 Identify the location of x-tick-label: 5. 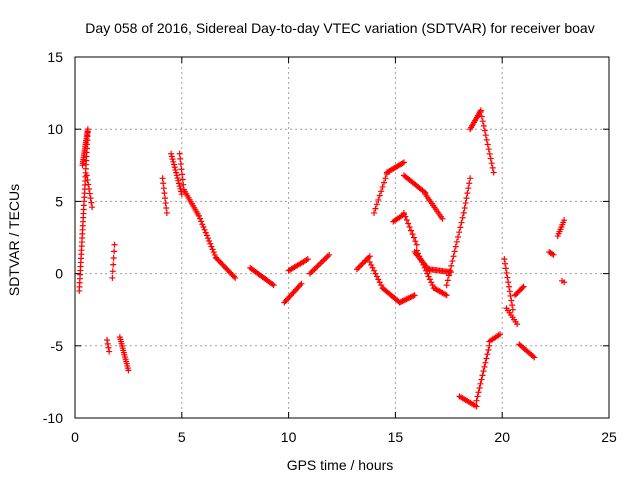
(182, 437).